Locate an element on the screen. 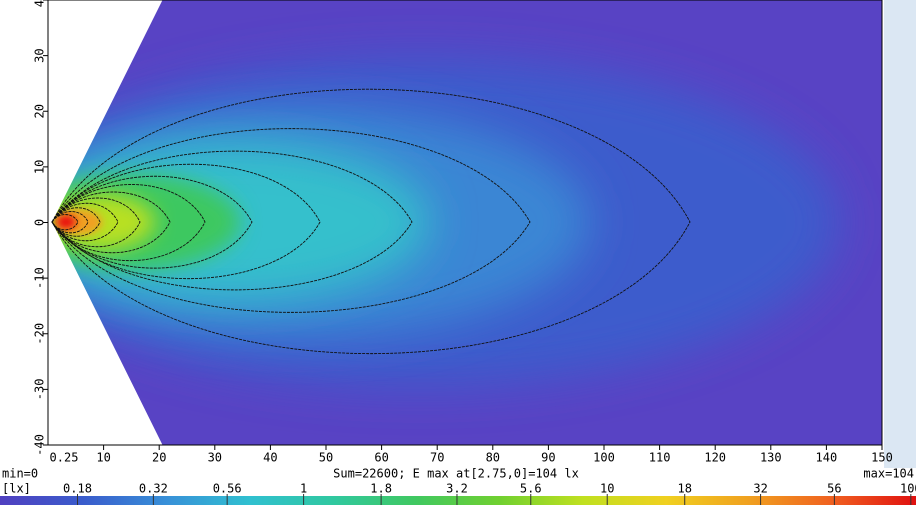  y-tick-label: 40 is located at coordinates (40, 3).